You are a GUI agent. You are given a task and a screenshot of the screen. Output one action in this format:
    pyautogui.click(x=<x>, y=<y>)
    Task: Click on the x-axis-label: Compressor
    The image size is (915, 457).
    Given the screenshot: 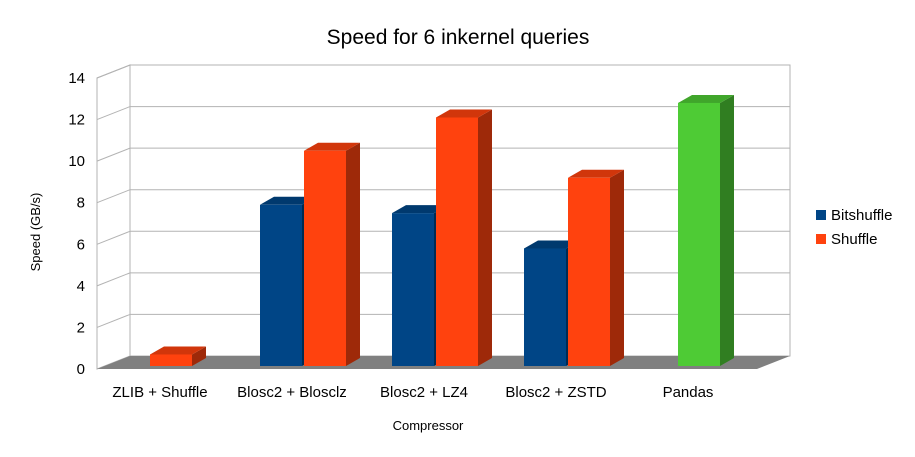 What is the action you would take?
    pyautogui.click(x=428, y=425)
    